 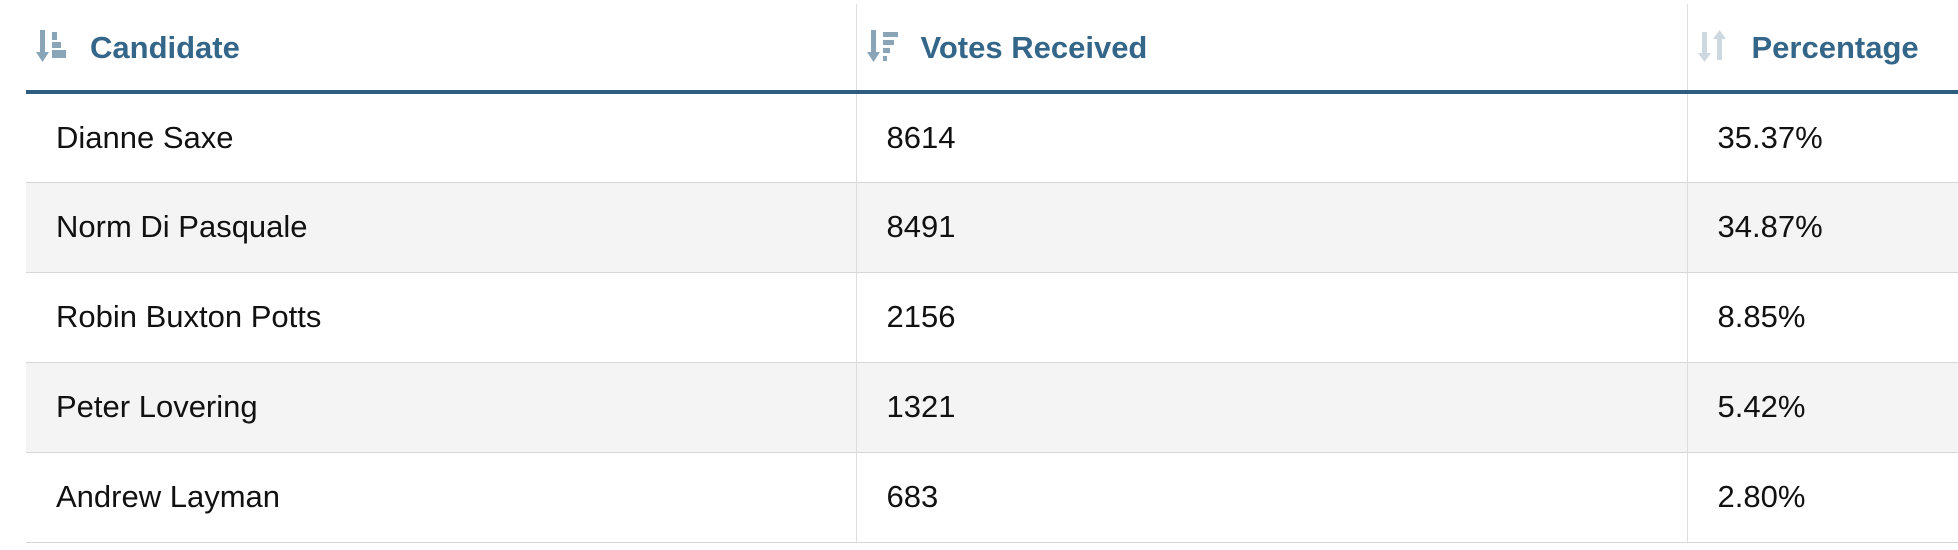 I want to click on cell-candidate: Peter Lovering, so click(x=157, y=406).